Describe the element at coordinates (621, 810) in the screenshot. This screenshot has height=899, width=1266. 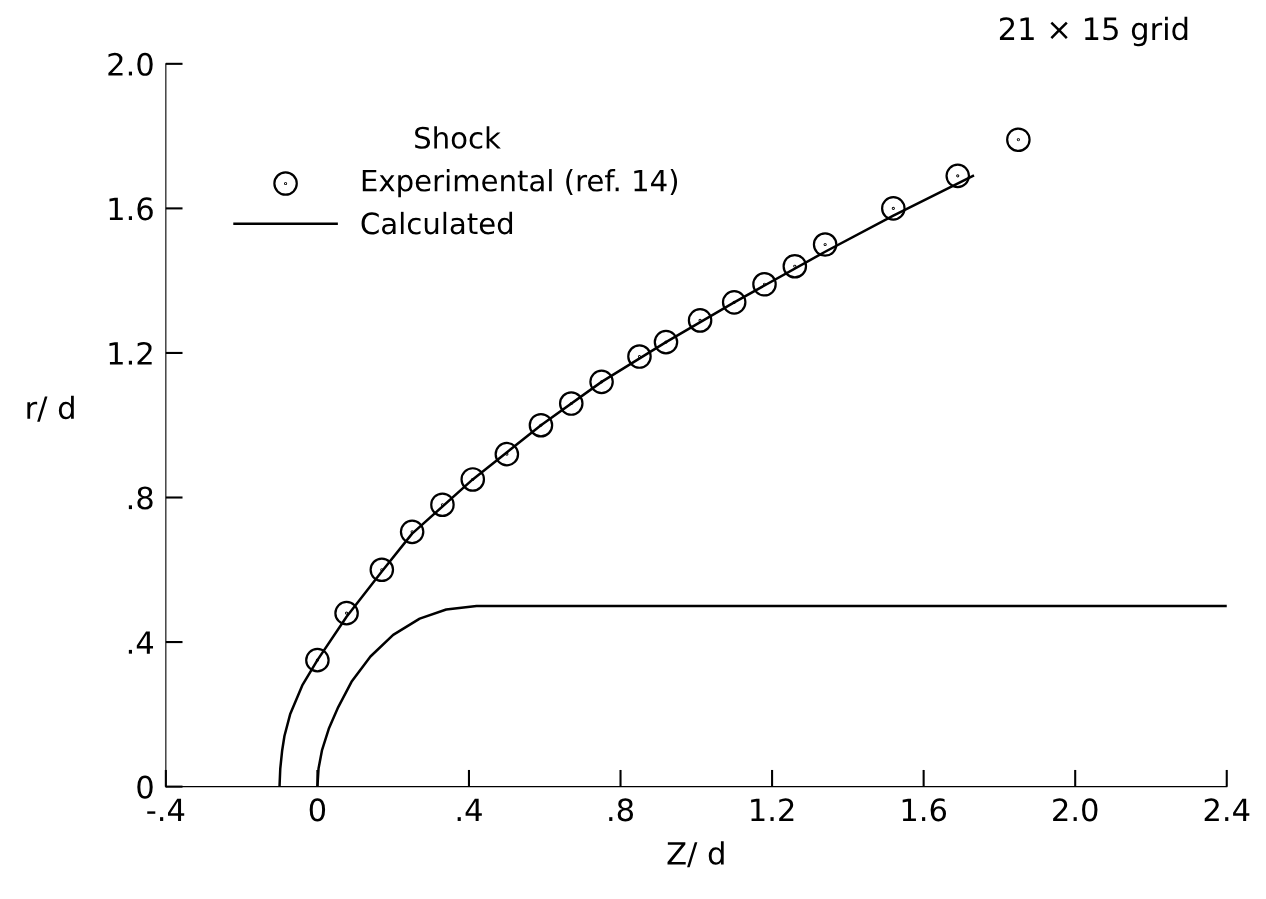
I see `x-tick-label: .8` at that location.